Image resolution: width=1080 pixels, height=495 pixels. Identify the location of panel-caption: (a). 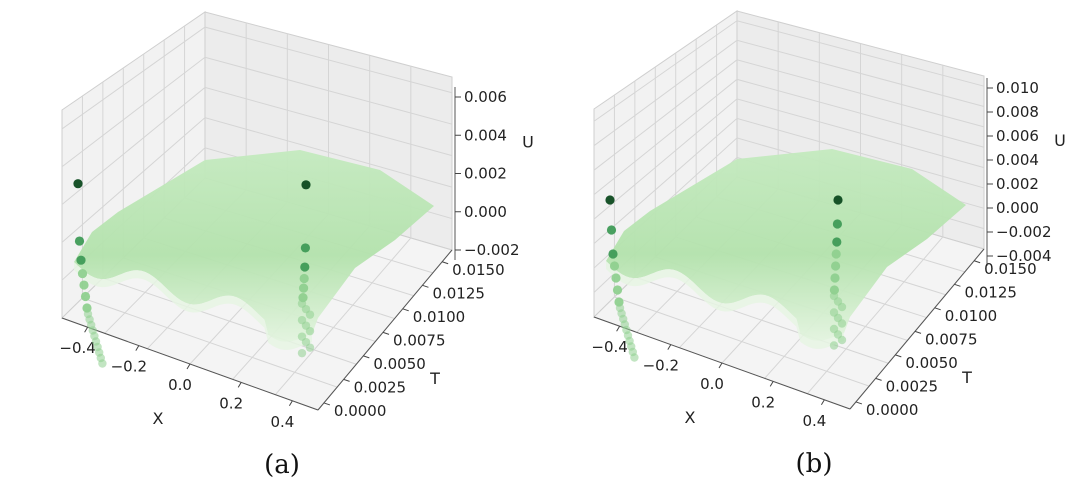
(282, 465).